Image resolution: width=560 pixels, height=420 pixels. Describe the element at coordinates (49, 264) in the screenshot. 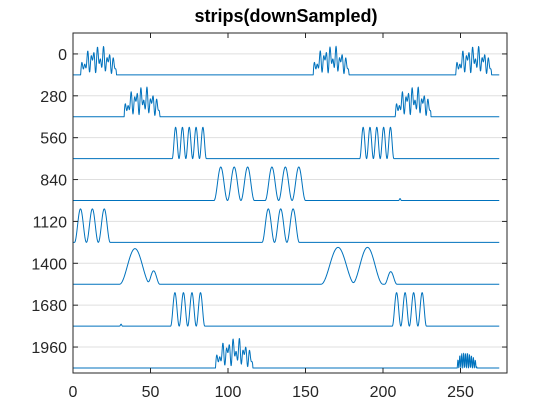

I see `y-tick-label: 1400` at that location.